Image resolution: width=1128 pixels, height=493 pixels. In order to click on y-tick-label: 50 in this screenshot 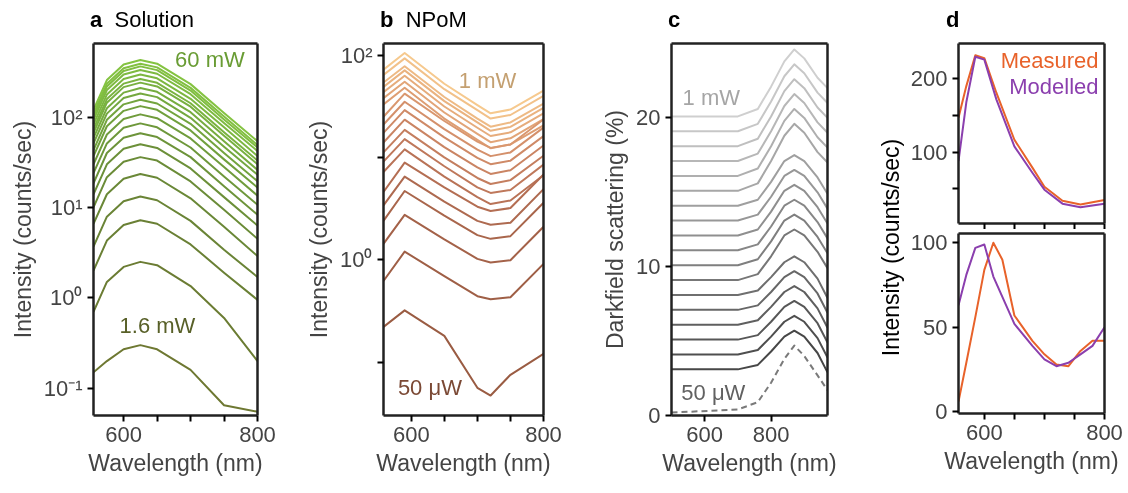, I will do `click(935, 327)`.